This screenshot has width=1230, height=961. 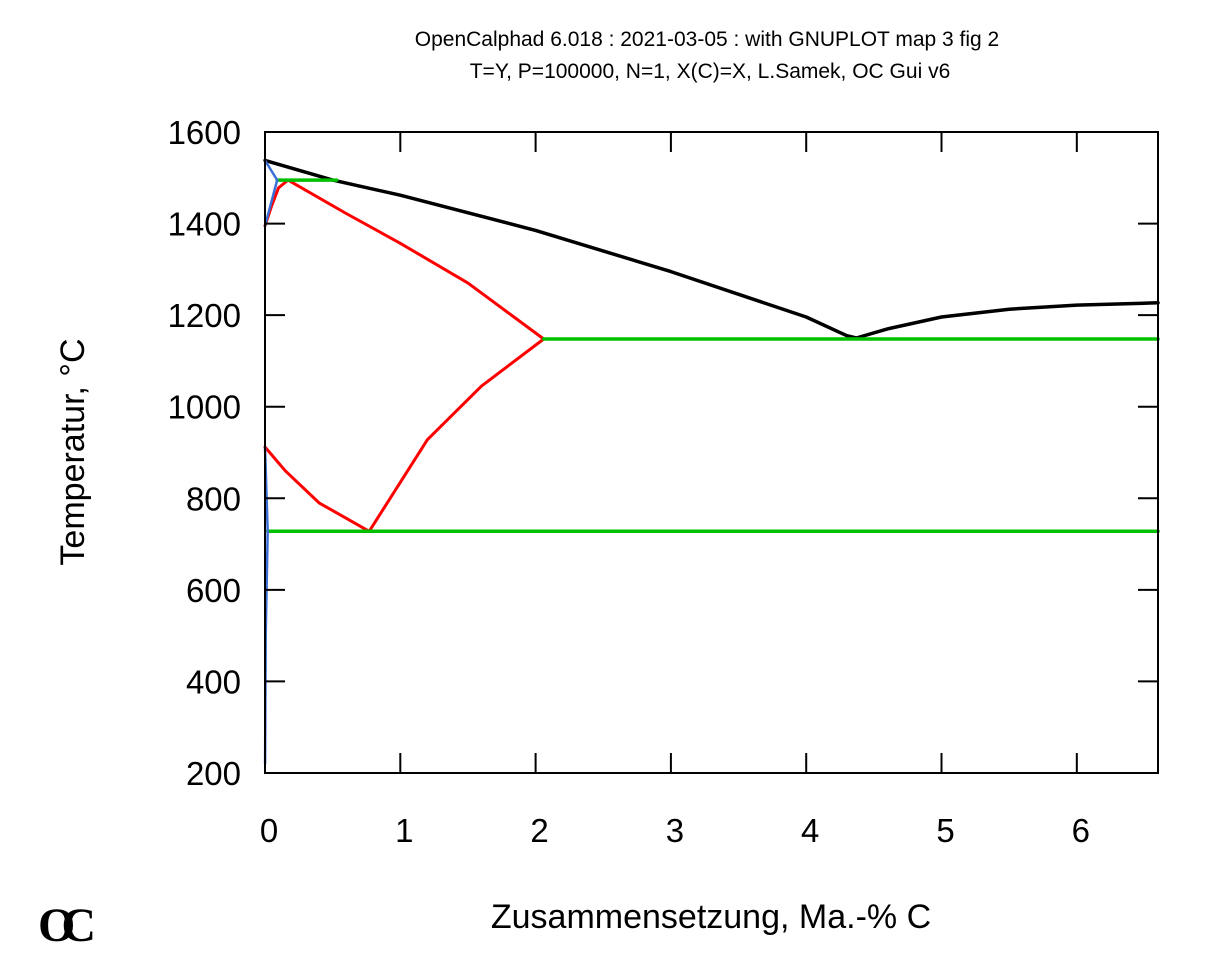 What do you see at coordinates (945, 830) in the screenshot?
I see `x-tick-label: 5` at bounding box center [945, 830].